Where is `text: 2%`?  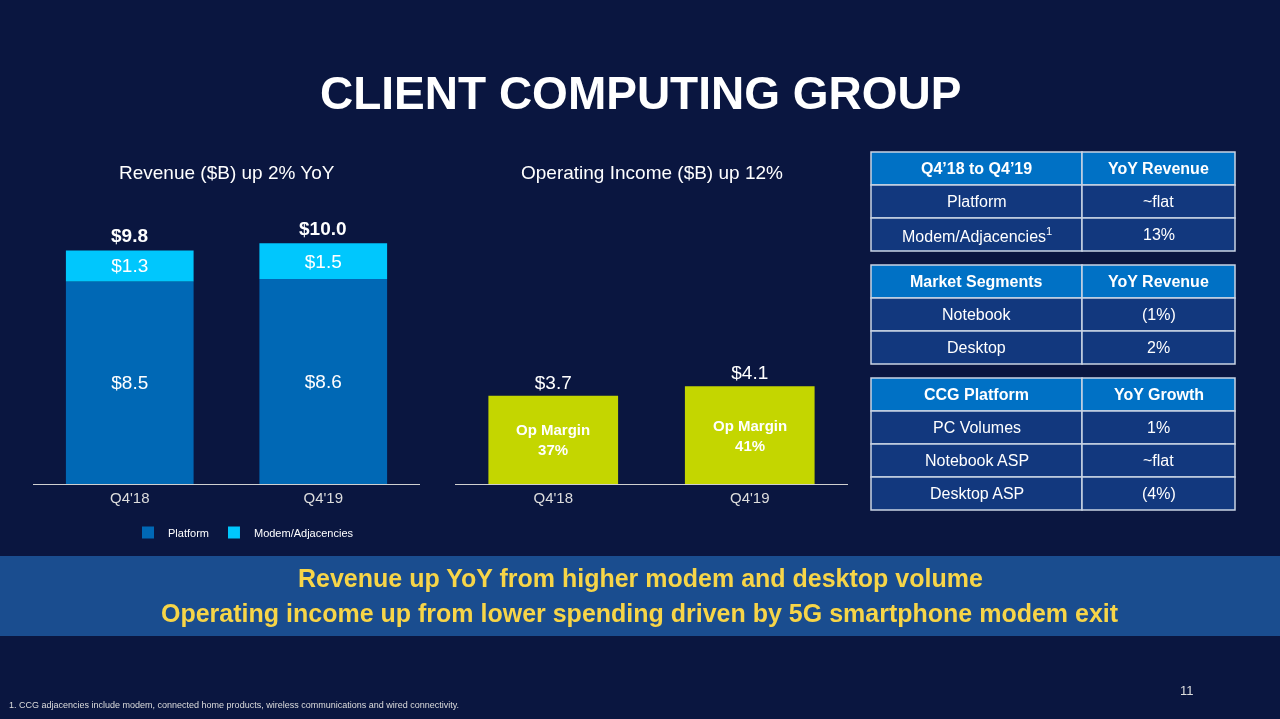 text: 2% is located at coordinates (1159, 347).